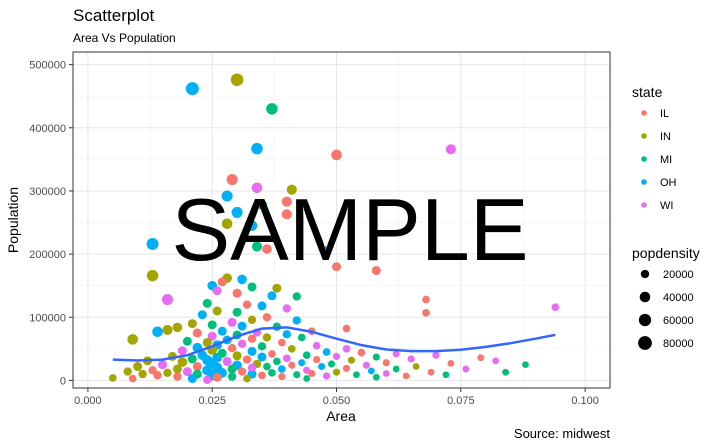  Describe the element at coordinates (63, 381) in the screenshot. I see `y-tick-label: 0` at that location.